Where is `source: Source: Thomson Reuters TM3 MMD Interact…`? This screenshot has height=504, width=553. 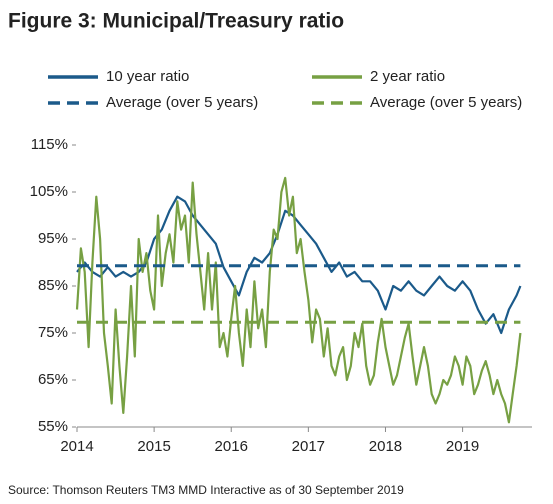
source: Source: Thomson Reuters TM3 MMD Interact… is located at coordinates (206, 490).